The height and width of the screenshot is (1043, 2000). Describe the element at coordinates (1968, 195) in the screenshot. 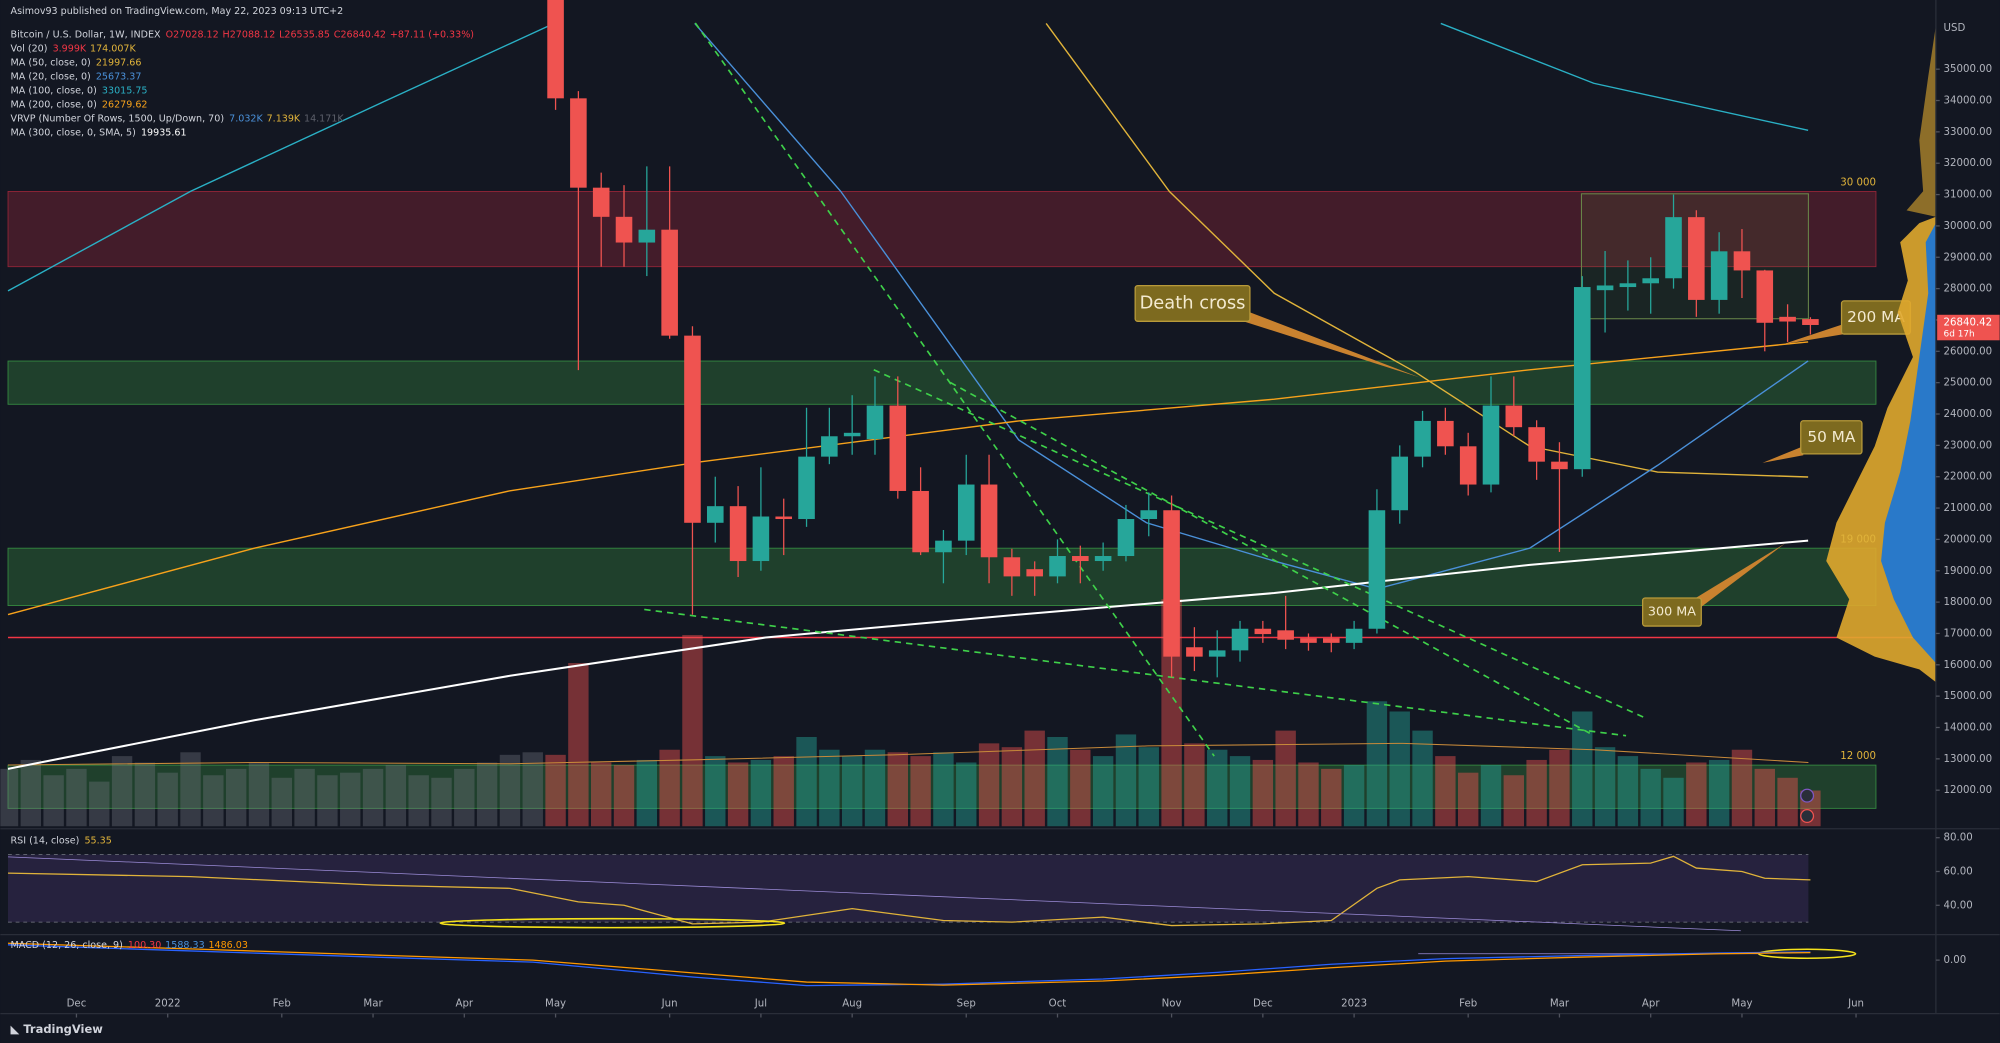

I see `y-tick-label: 31000.00` at that location.